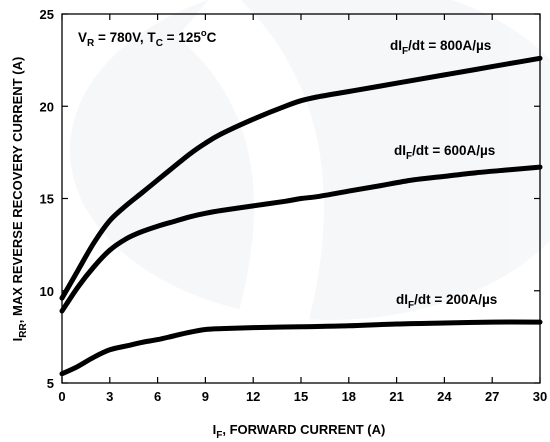  I want to click on y-axis-title: IRR, MAX REVERSE RECOVERY CURRENT (A), so click(19, 199).